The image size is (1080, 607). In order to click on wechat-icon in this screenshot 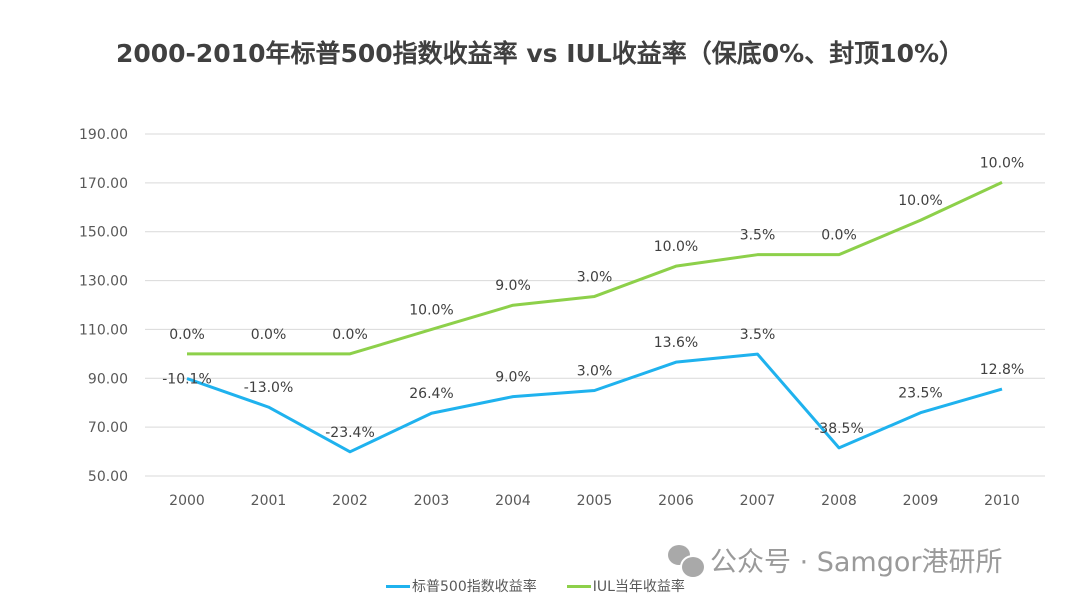, I will do `click(687, 561)`.